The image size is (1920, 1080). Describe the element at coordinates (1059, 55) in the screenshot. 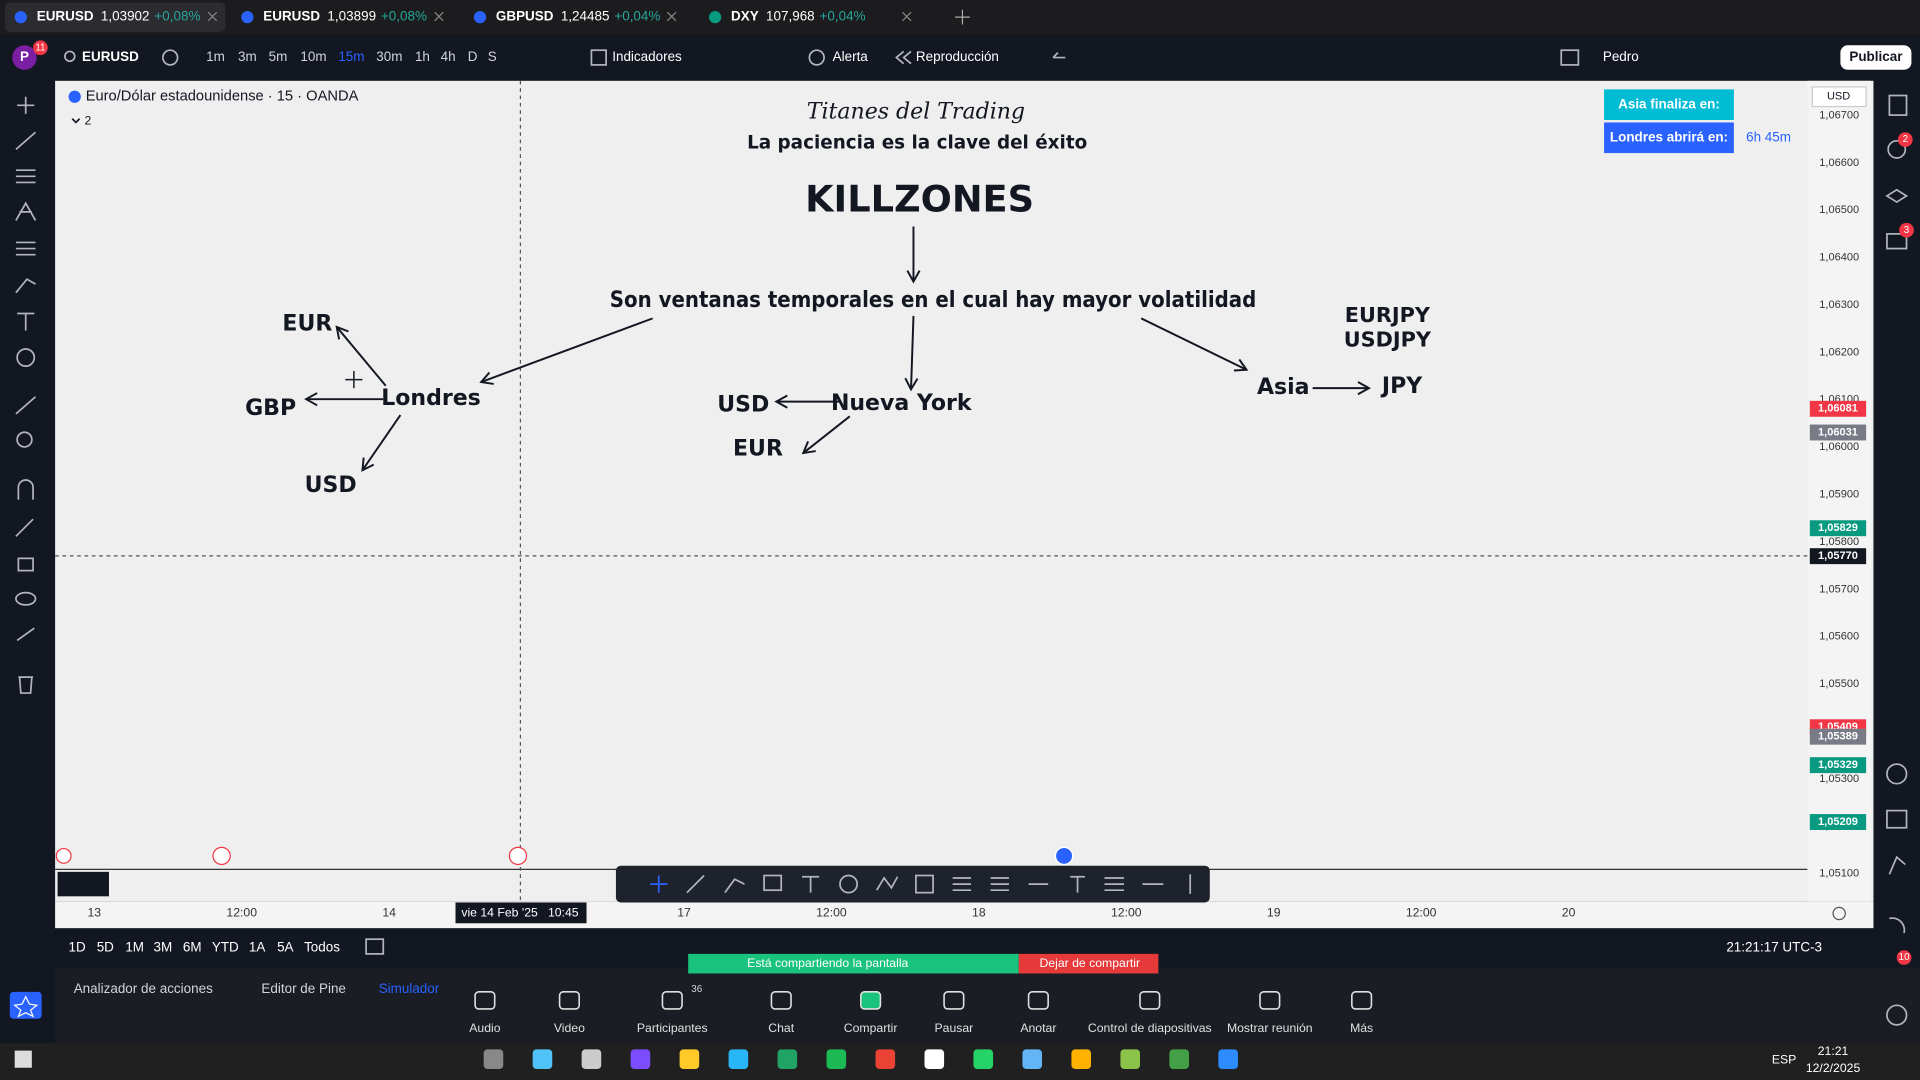

I see `undo` at that location.